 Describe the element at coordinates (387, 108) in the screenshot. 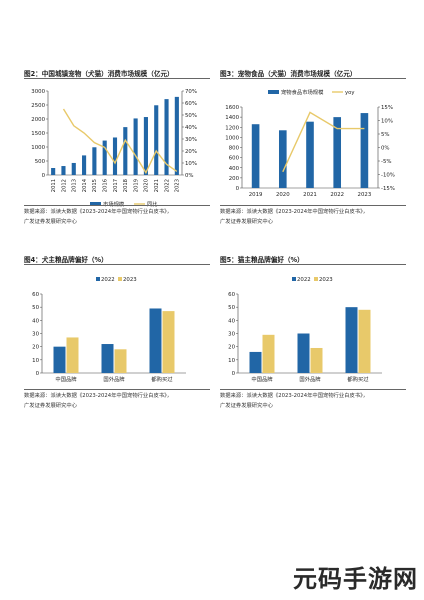

I see `y2-tick-label: 15%` at that location.